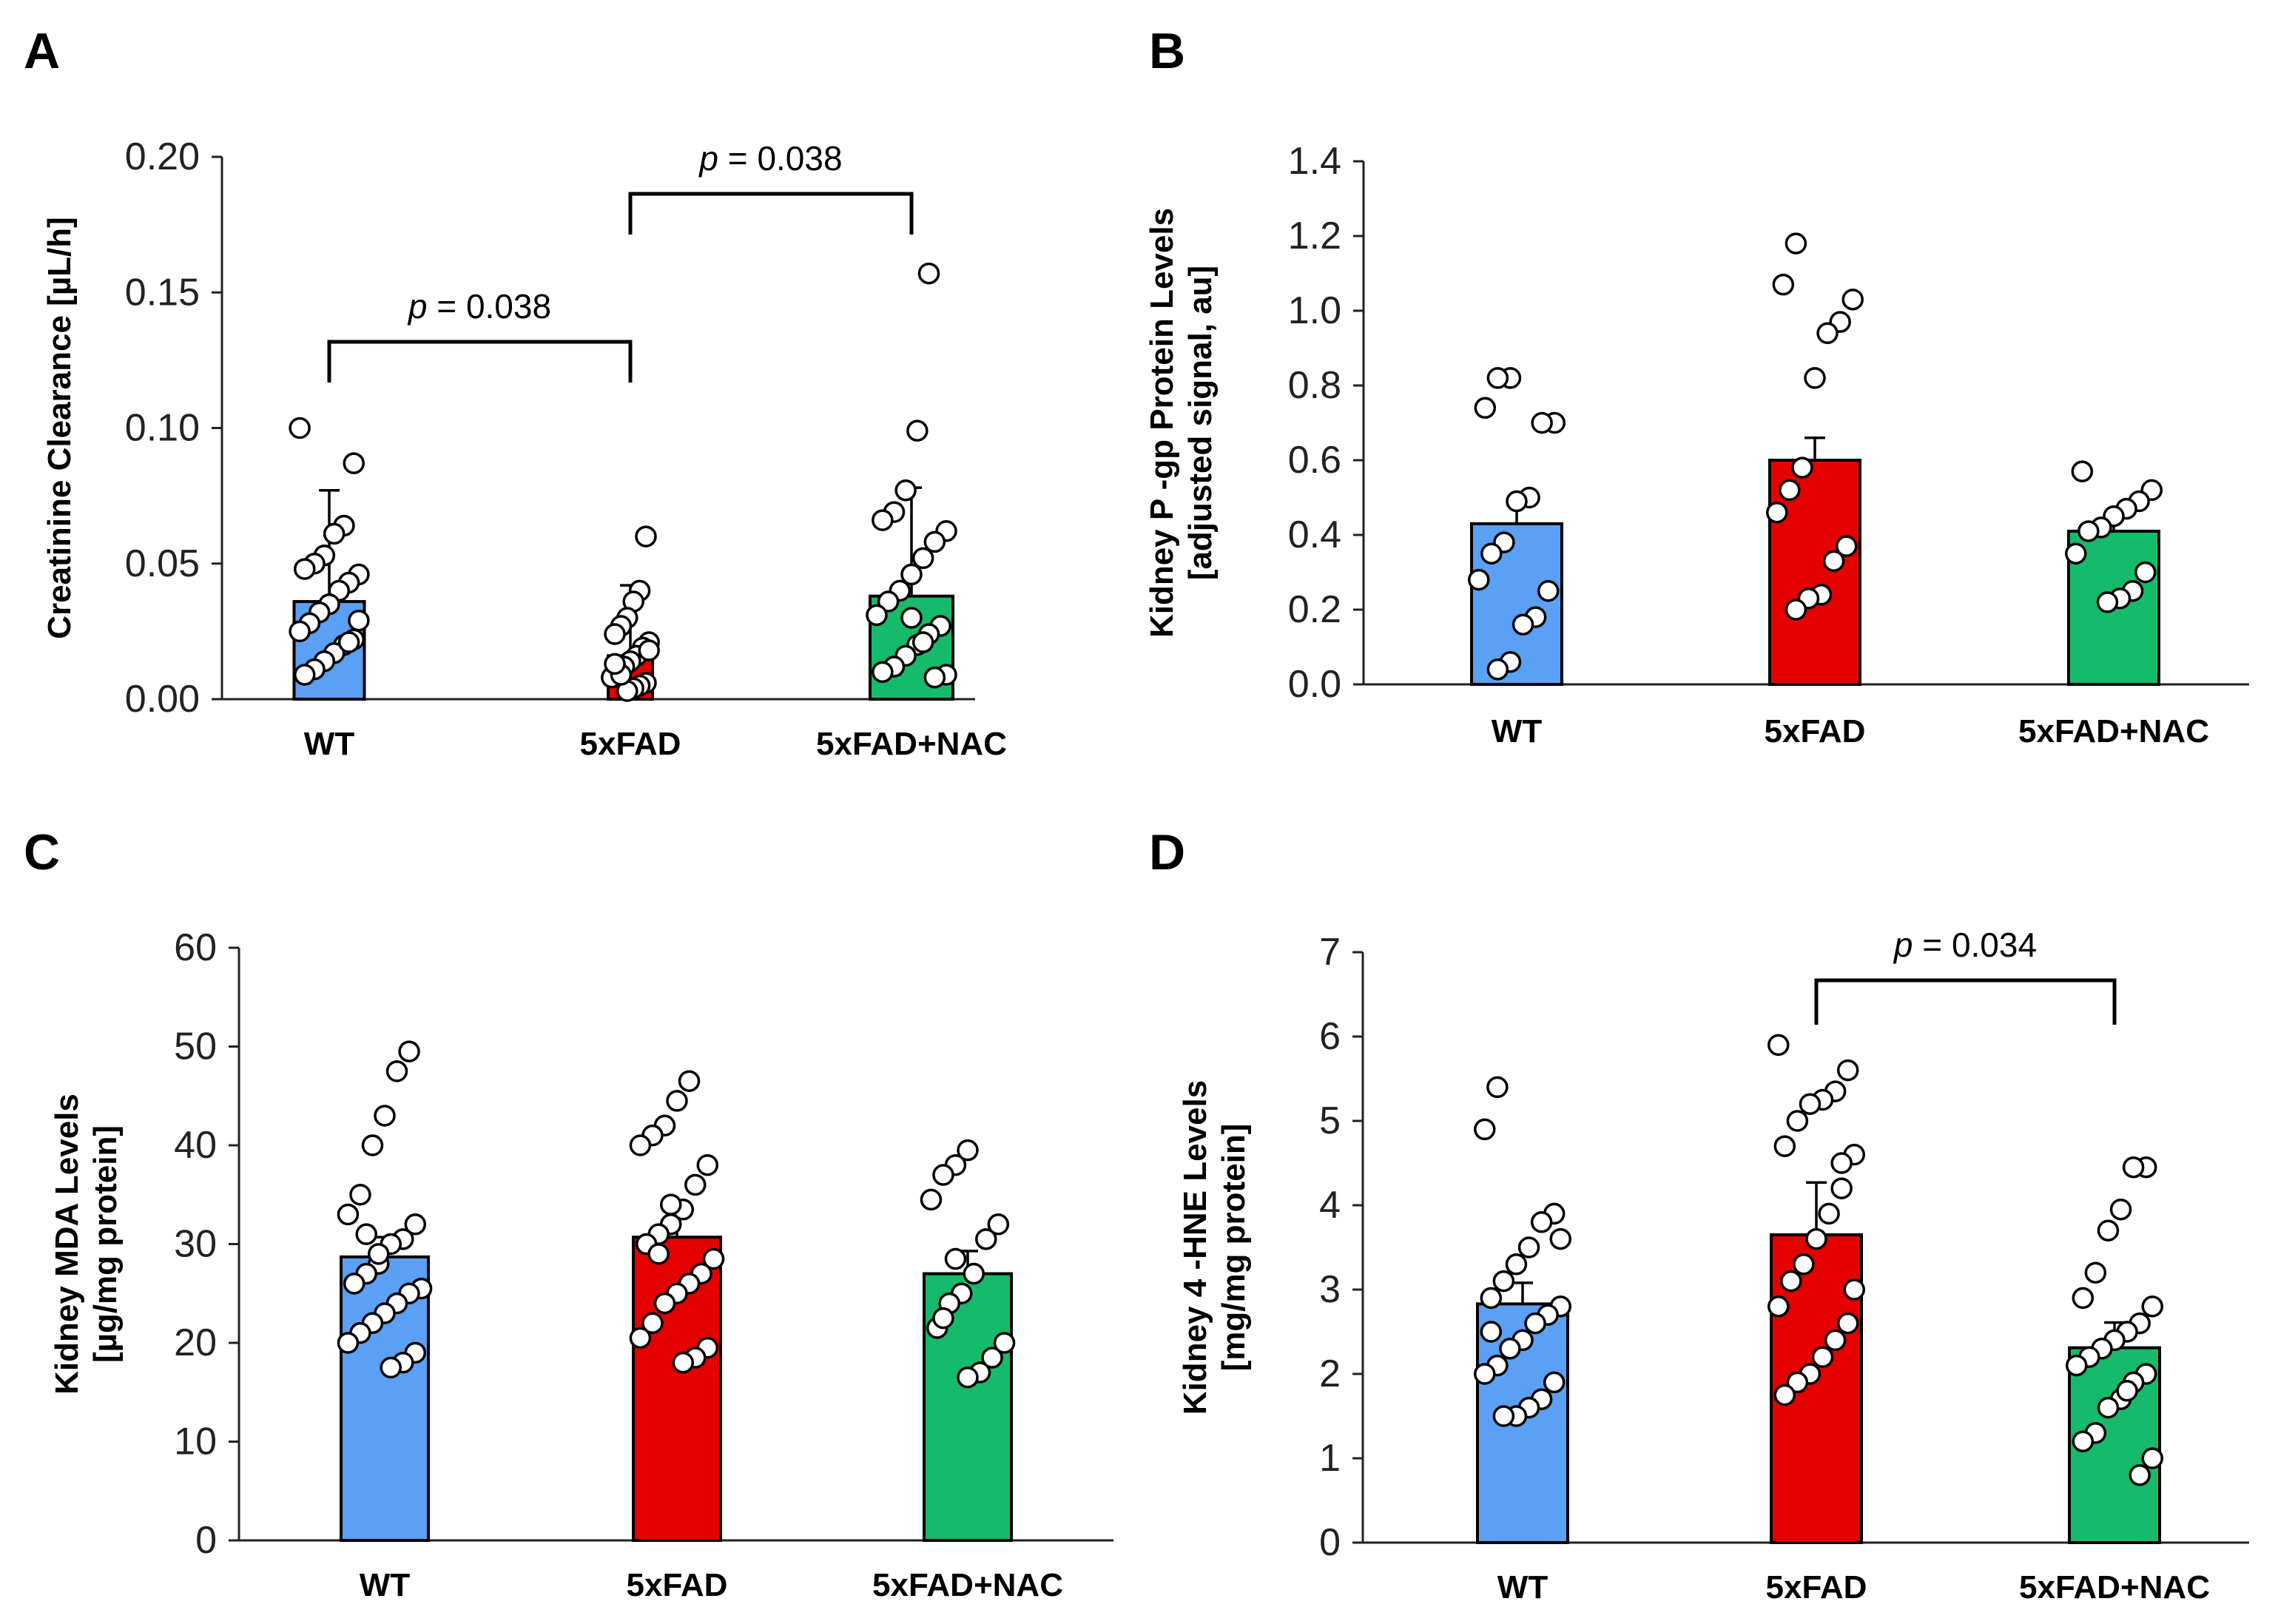  Describe the element at coordinates (1314, 684) in the screenshot. I see `y-tick-label: 0.0` at that location.